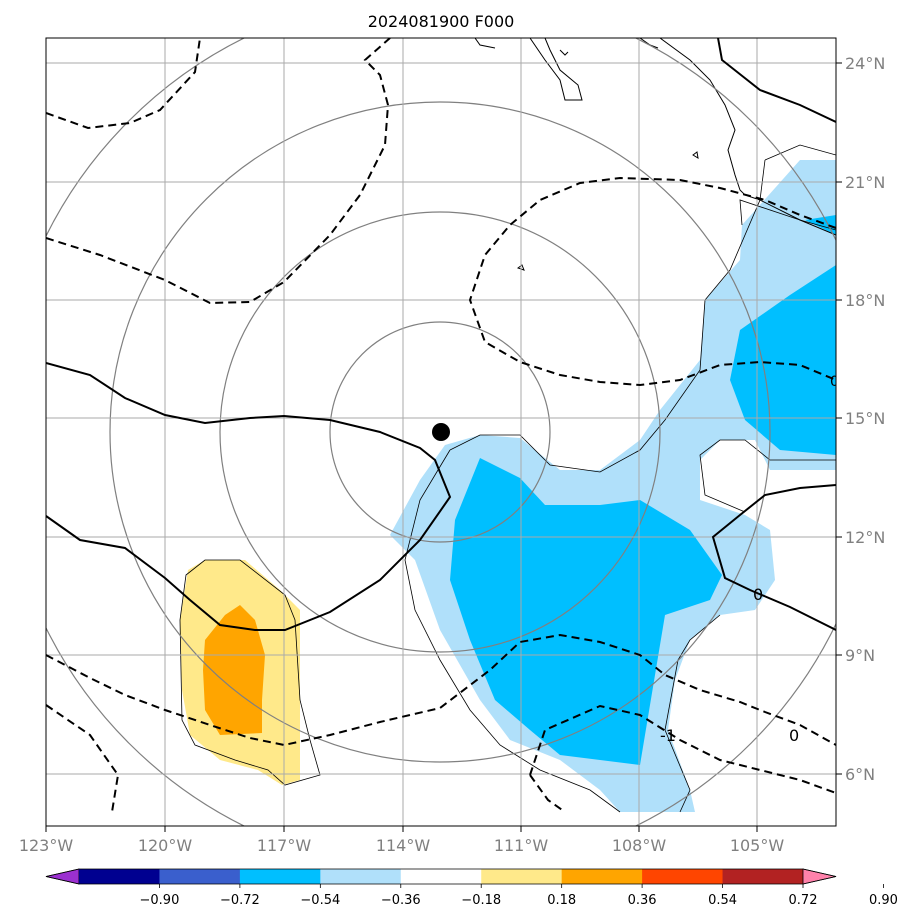  I want to click on lon-label: 114°W, so click(403, 845).